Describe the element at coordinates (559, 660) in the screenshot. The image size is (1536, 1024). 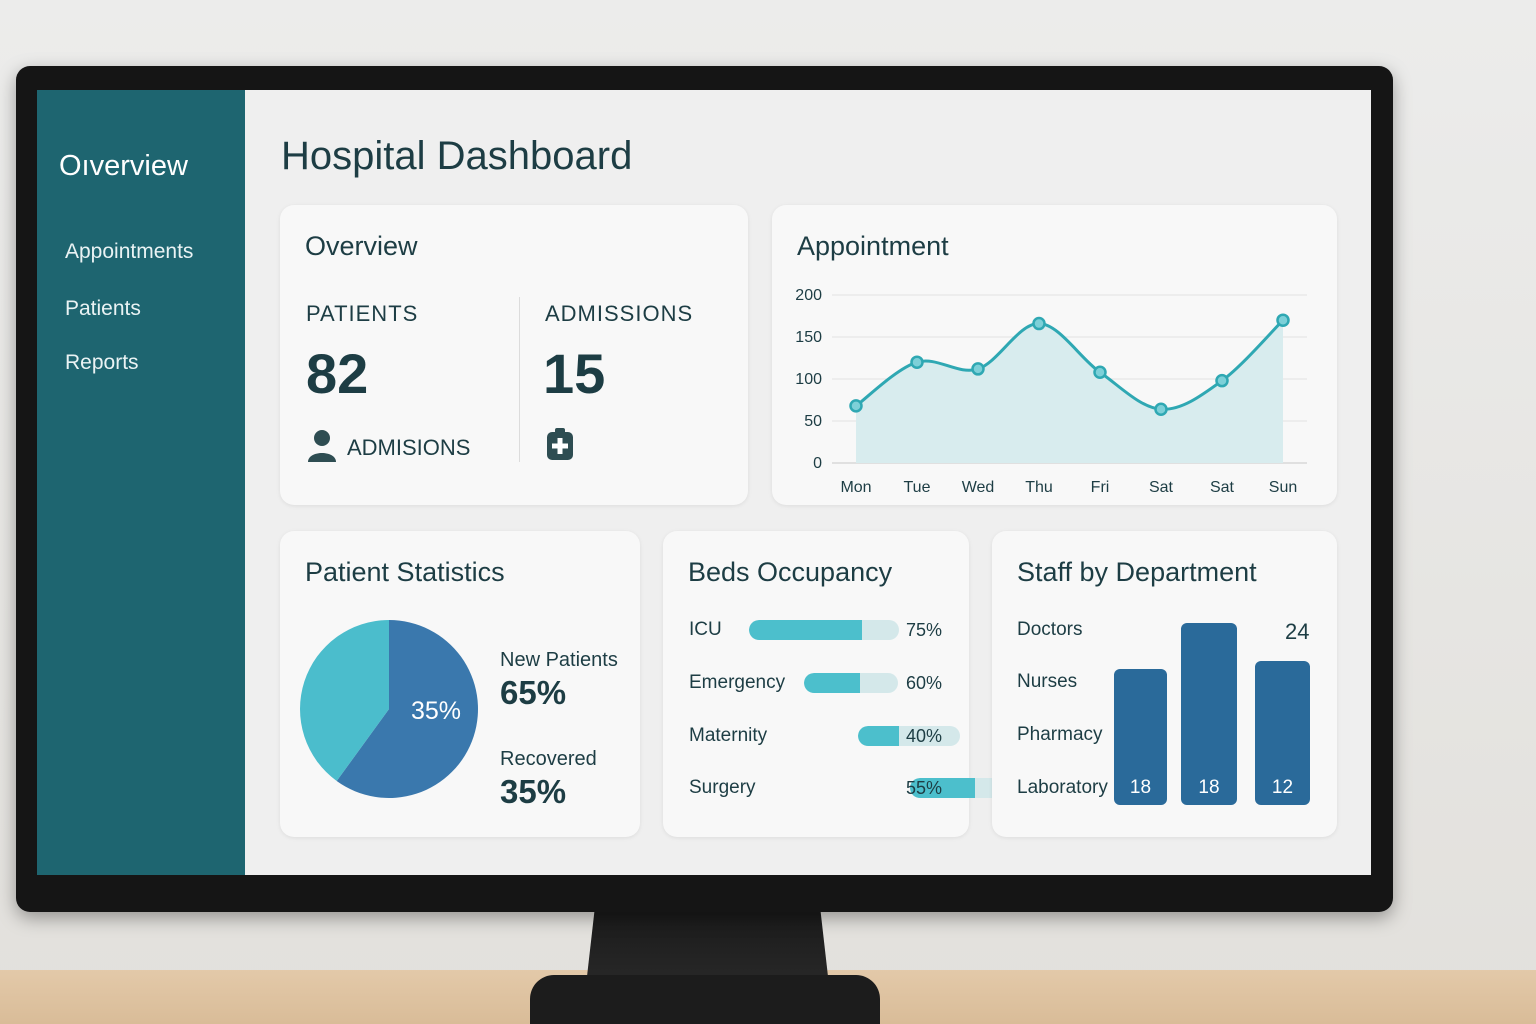
I see `new-patients-label: New Patients` at that location.